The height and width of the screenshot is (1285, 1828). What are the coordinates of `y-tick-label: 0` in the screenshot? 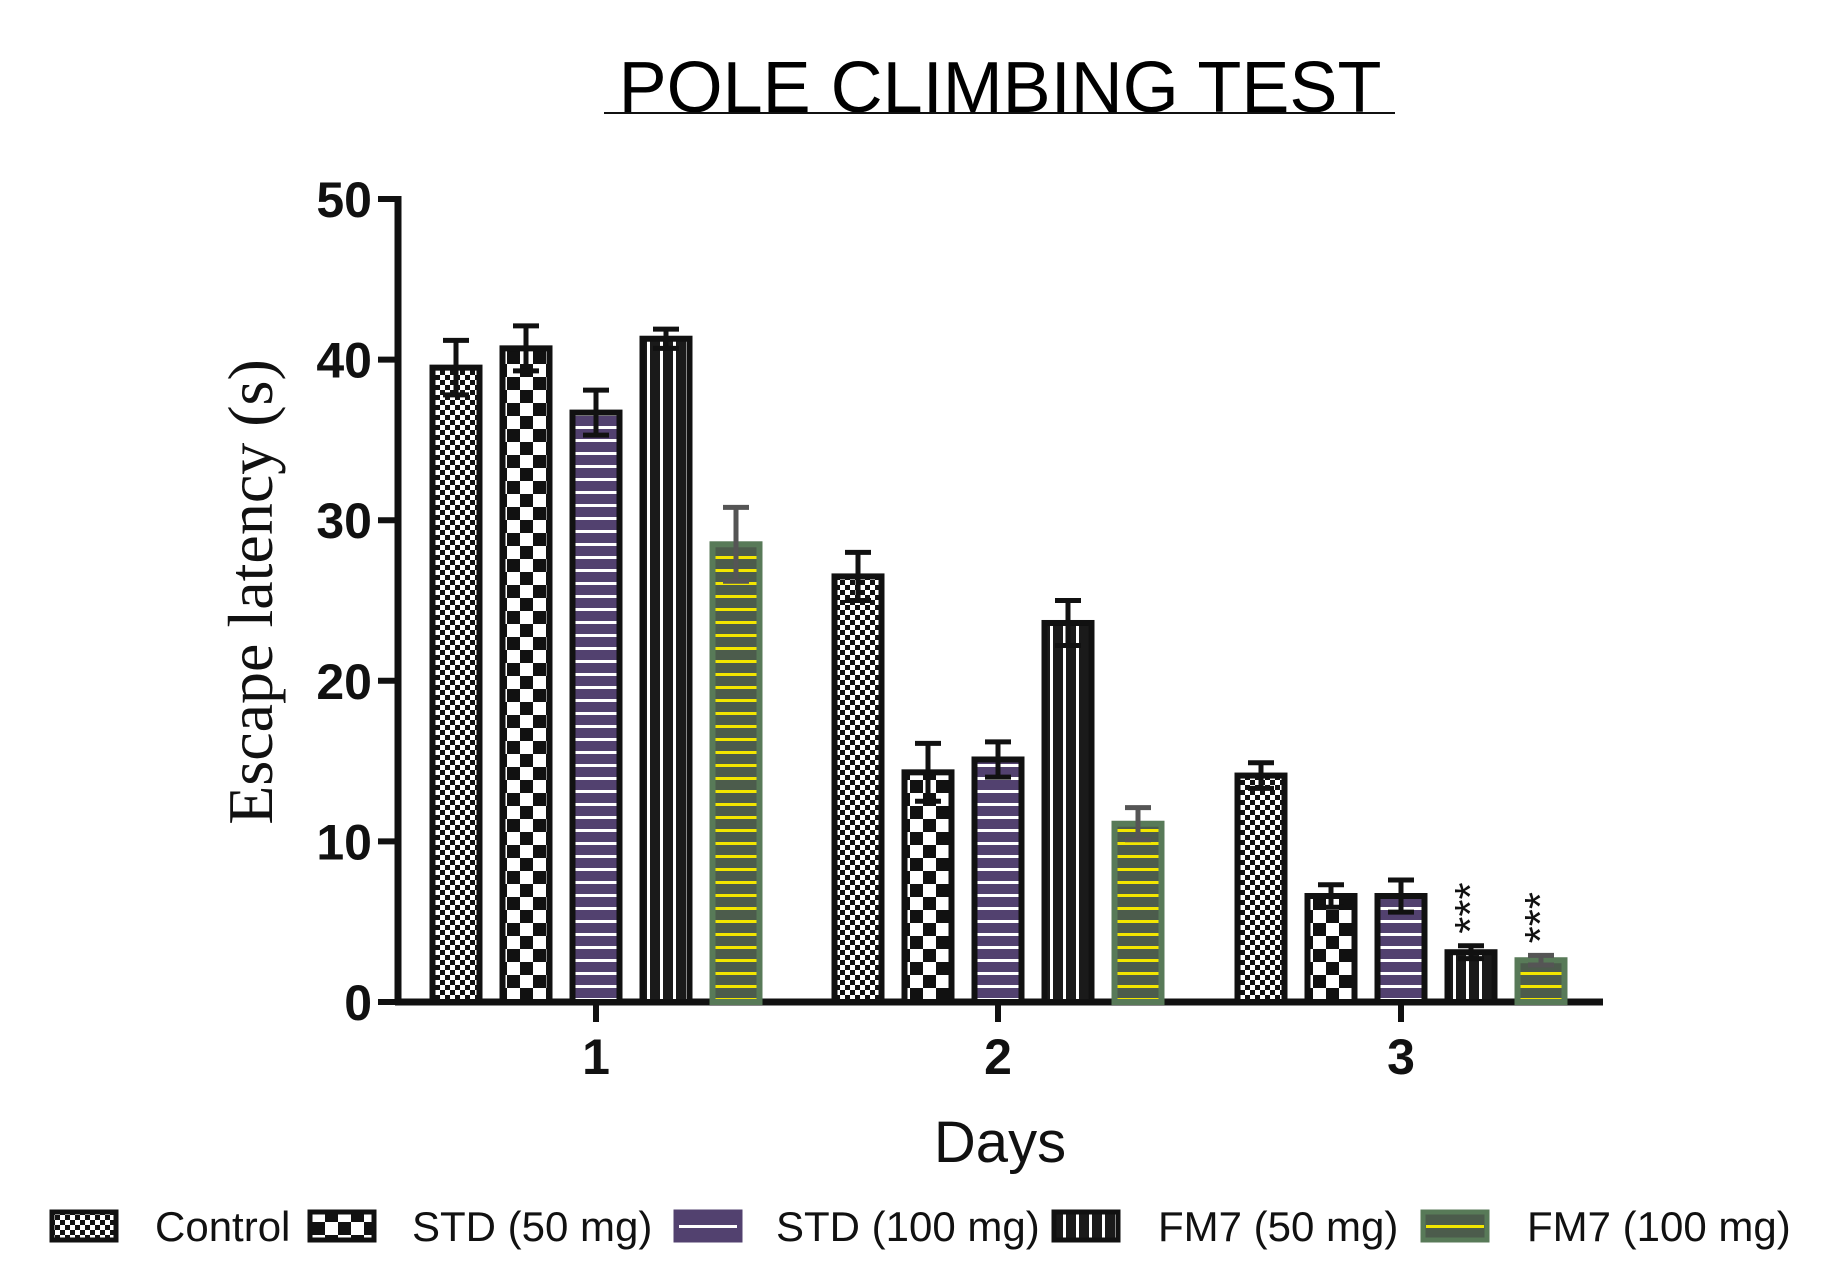 It's located at (358, 1003).